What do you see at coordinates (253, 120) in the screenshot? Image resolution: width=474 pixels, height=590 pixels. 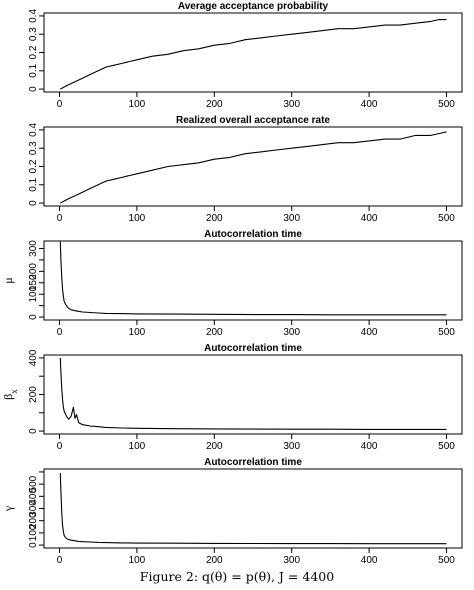 I see `chart-title: Realized overall acceptance rate` at bounding box center [253, 120].